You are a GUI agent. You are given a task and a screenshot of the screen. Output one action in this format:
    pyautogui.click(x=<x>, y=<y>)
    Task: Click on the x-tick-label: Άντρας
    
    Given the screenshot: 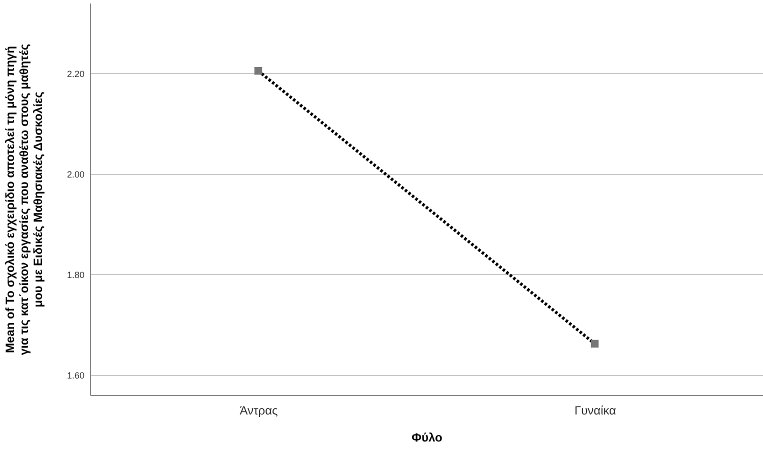 What is the action you would take?
    pyautogui.click(x=259, y=411)
    